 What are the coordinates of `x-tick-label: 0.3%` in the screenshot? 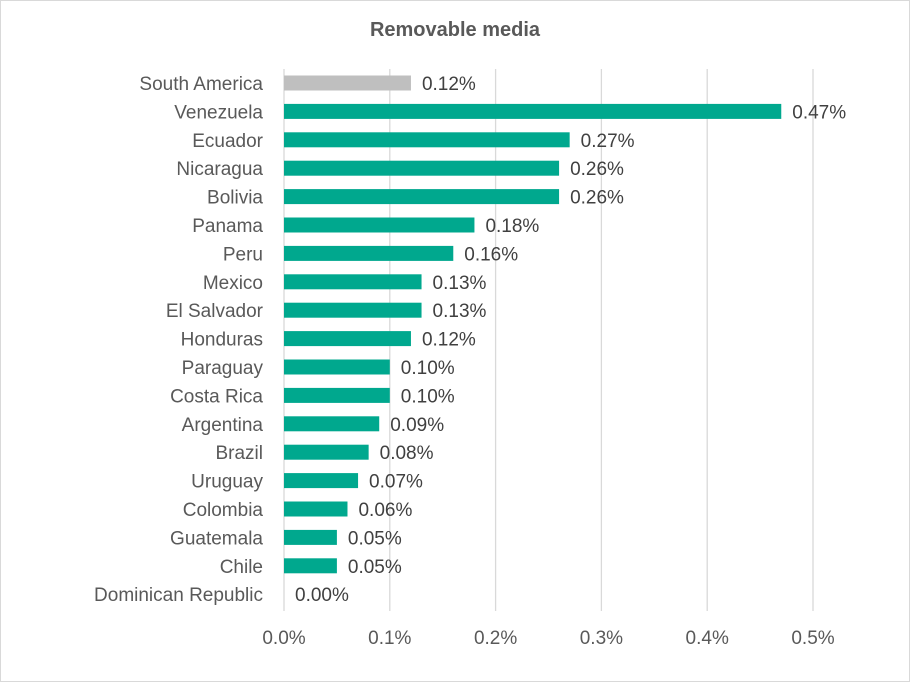 It's located at (601, 638).